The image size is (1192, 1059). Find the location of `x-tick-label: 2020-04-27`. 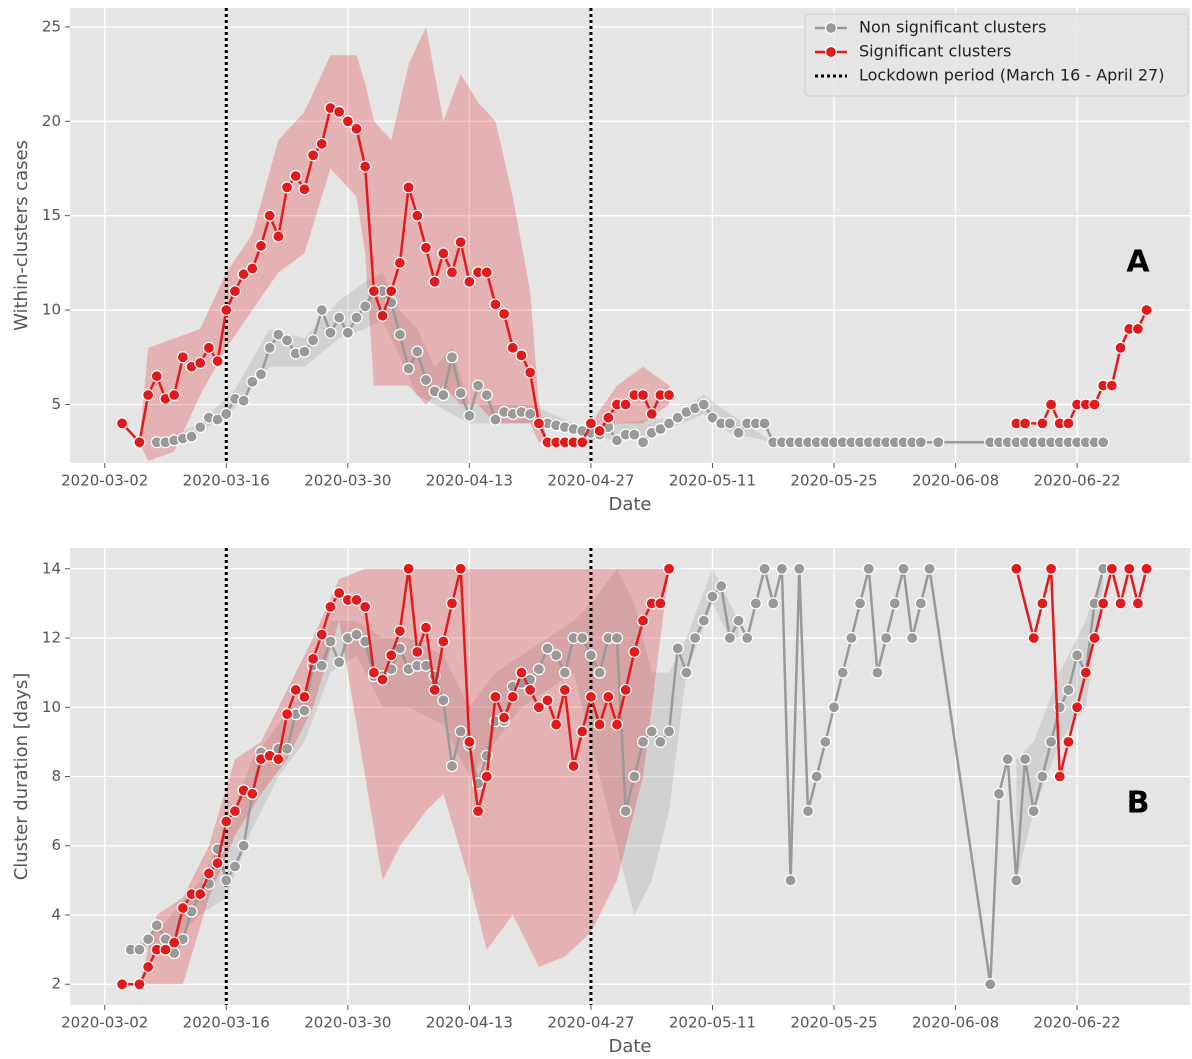

x-tick-label: 2020-04-27 is located at coordinates (590, 481).